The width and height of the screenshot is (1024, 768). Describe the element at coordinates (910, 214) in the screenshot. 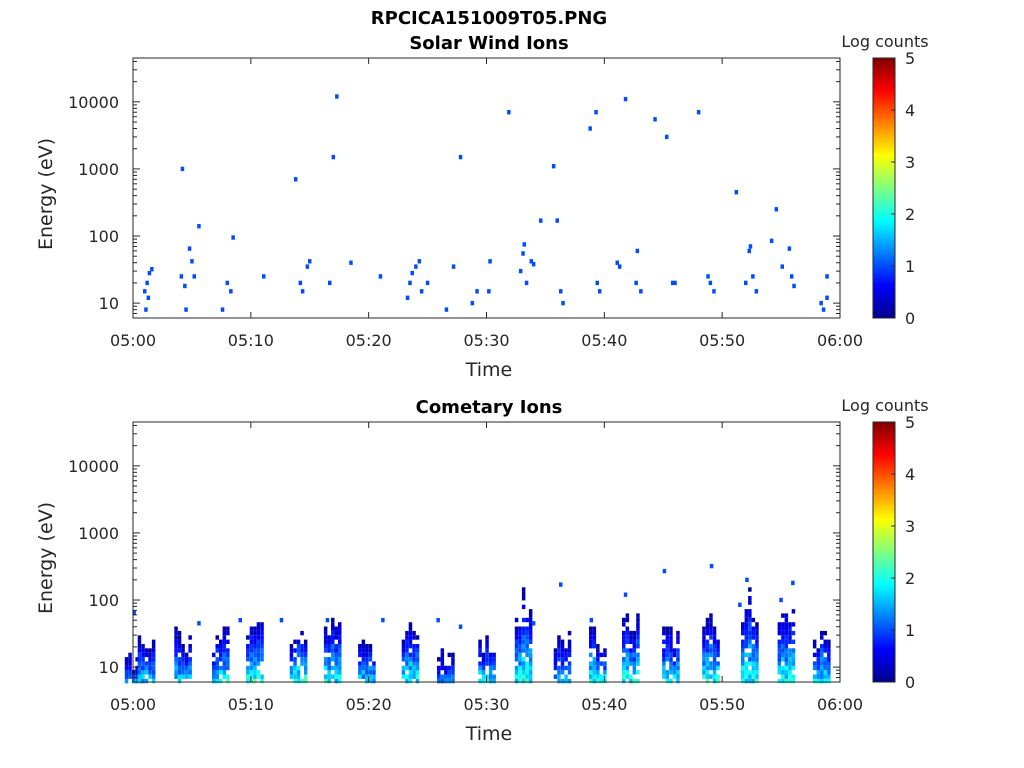

I see `colorbar-tick-label: 2` at that location.